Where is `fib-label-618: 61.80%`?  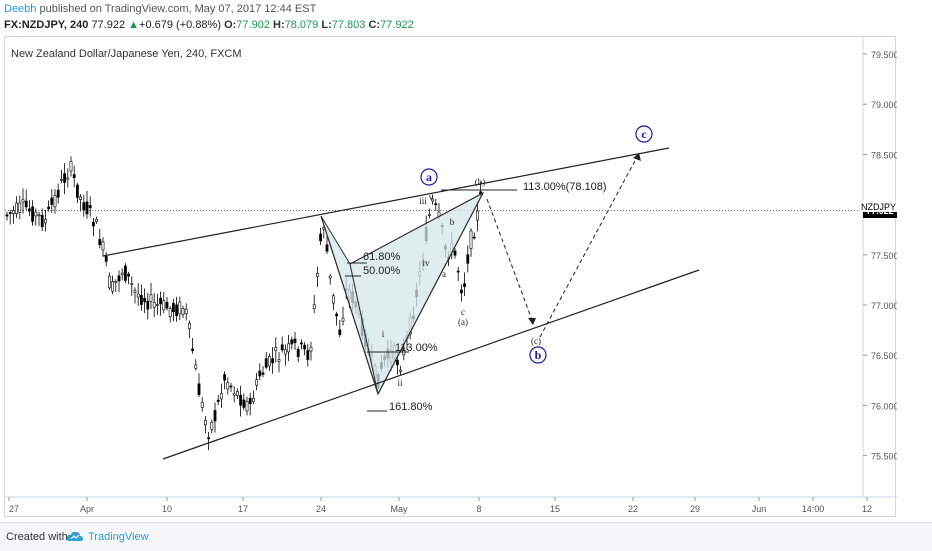 fib-label-618: 61.80% is located at coordinates (382, 257).